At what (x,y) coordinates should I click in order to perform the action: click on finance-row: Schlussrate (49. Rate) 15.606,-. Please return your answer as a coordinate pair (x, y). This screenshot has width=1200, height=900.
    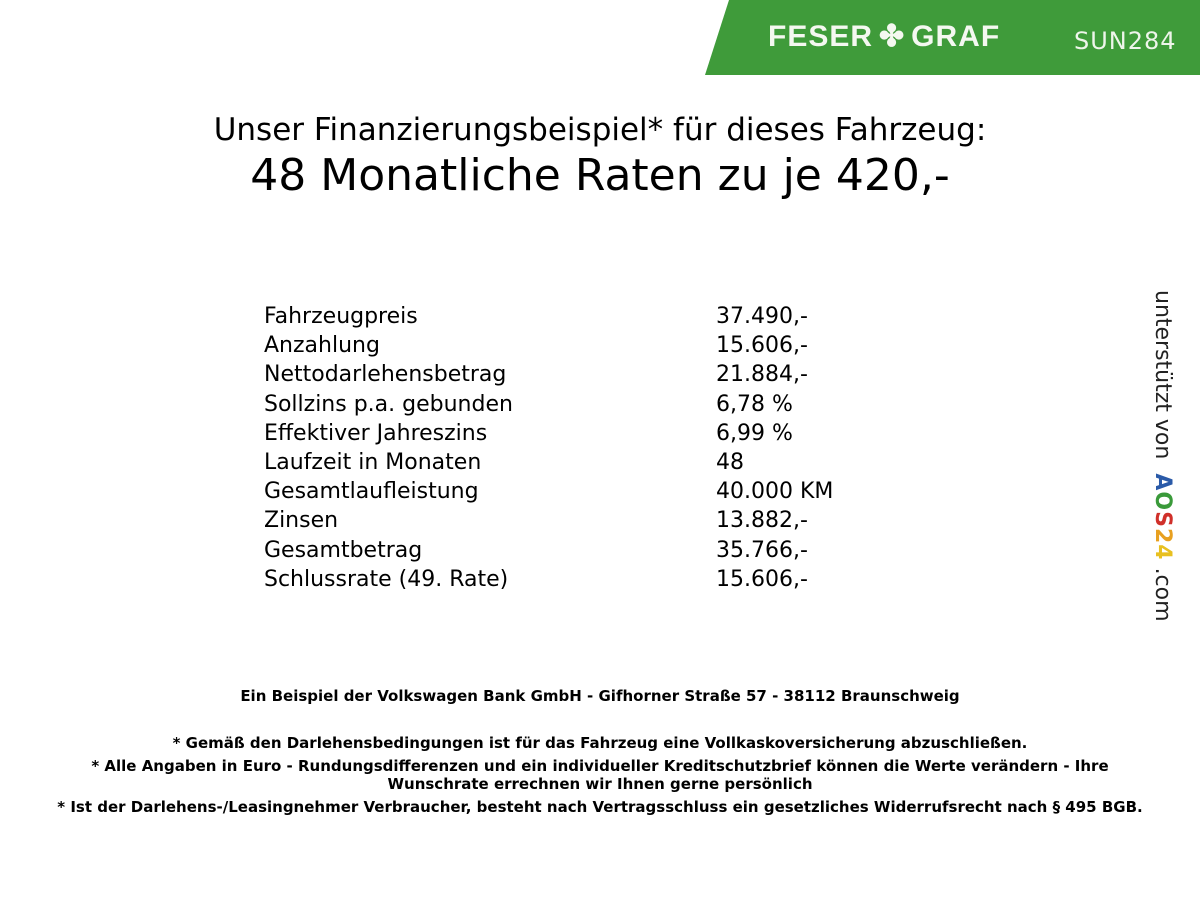
    Looking at the image, I should click on (548, 579).